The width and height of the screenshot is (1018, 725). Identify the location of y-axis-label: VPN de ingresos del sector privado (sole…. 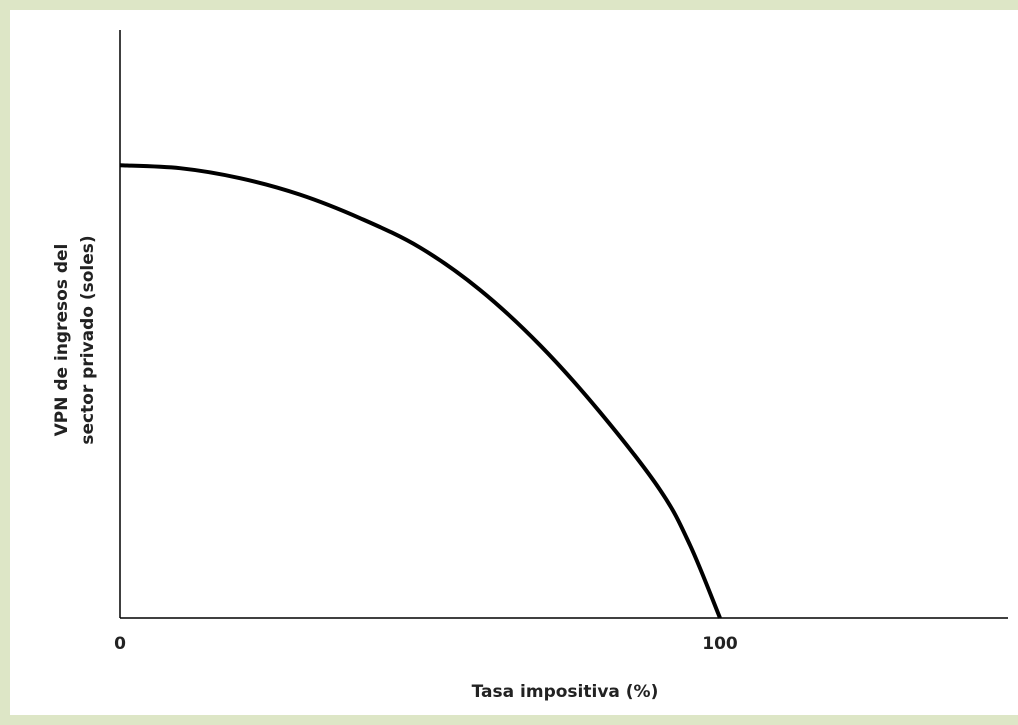
(75, 339).